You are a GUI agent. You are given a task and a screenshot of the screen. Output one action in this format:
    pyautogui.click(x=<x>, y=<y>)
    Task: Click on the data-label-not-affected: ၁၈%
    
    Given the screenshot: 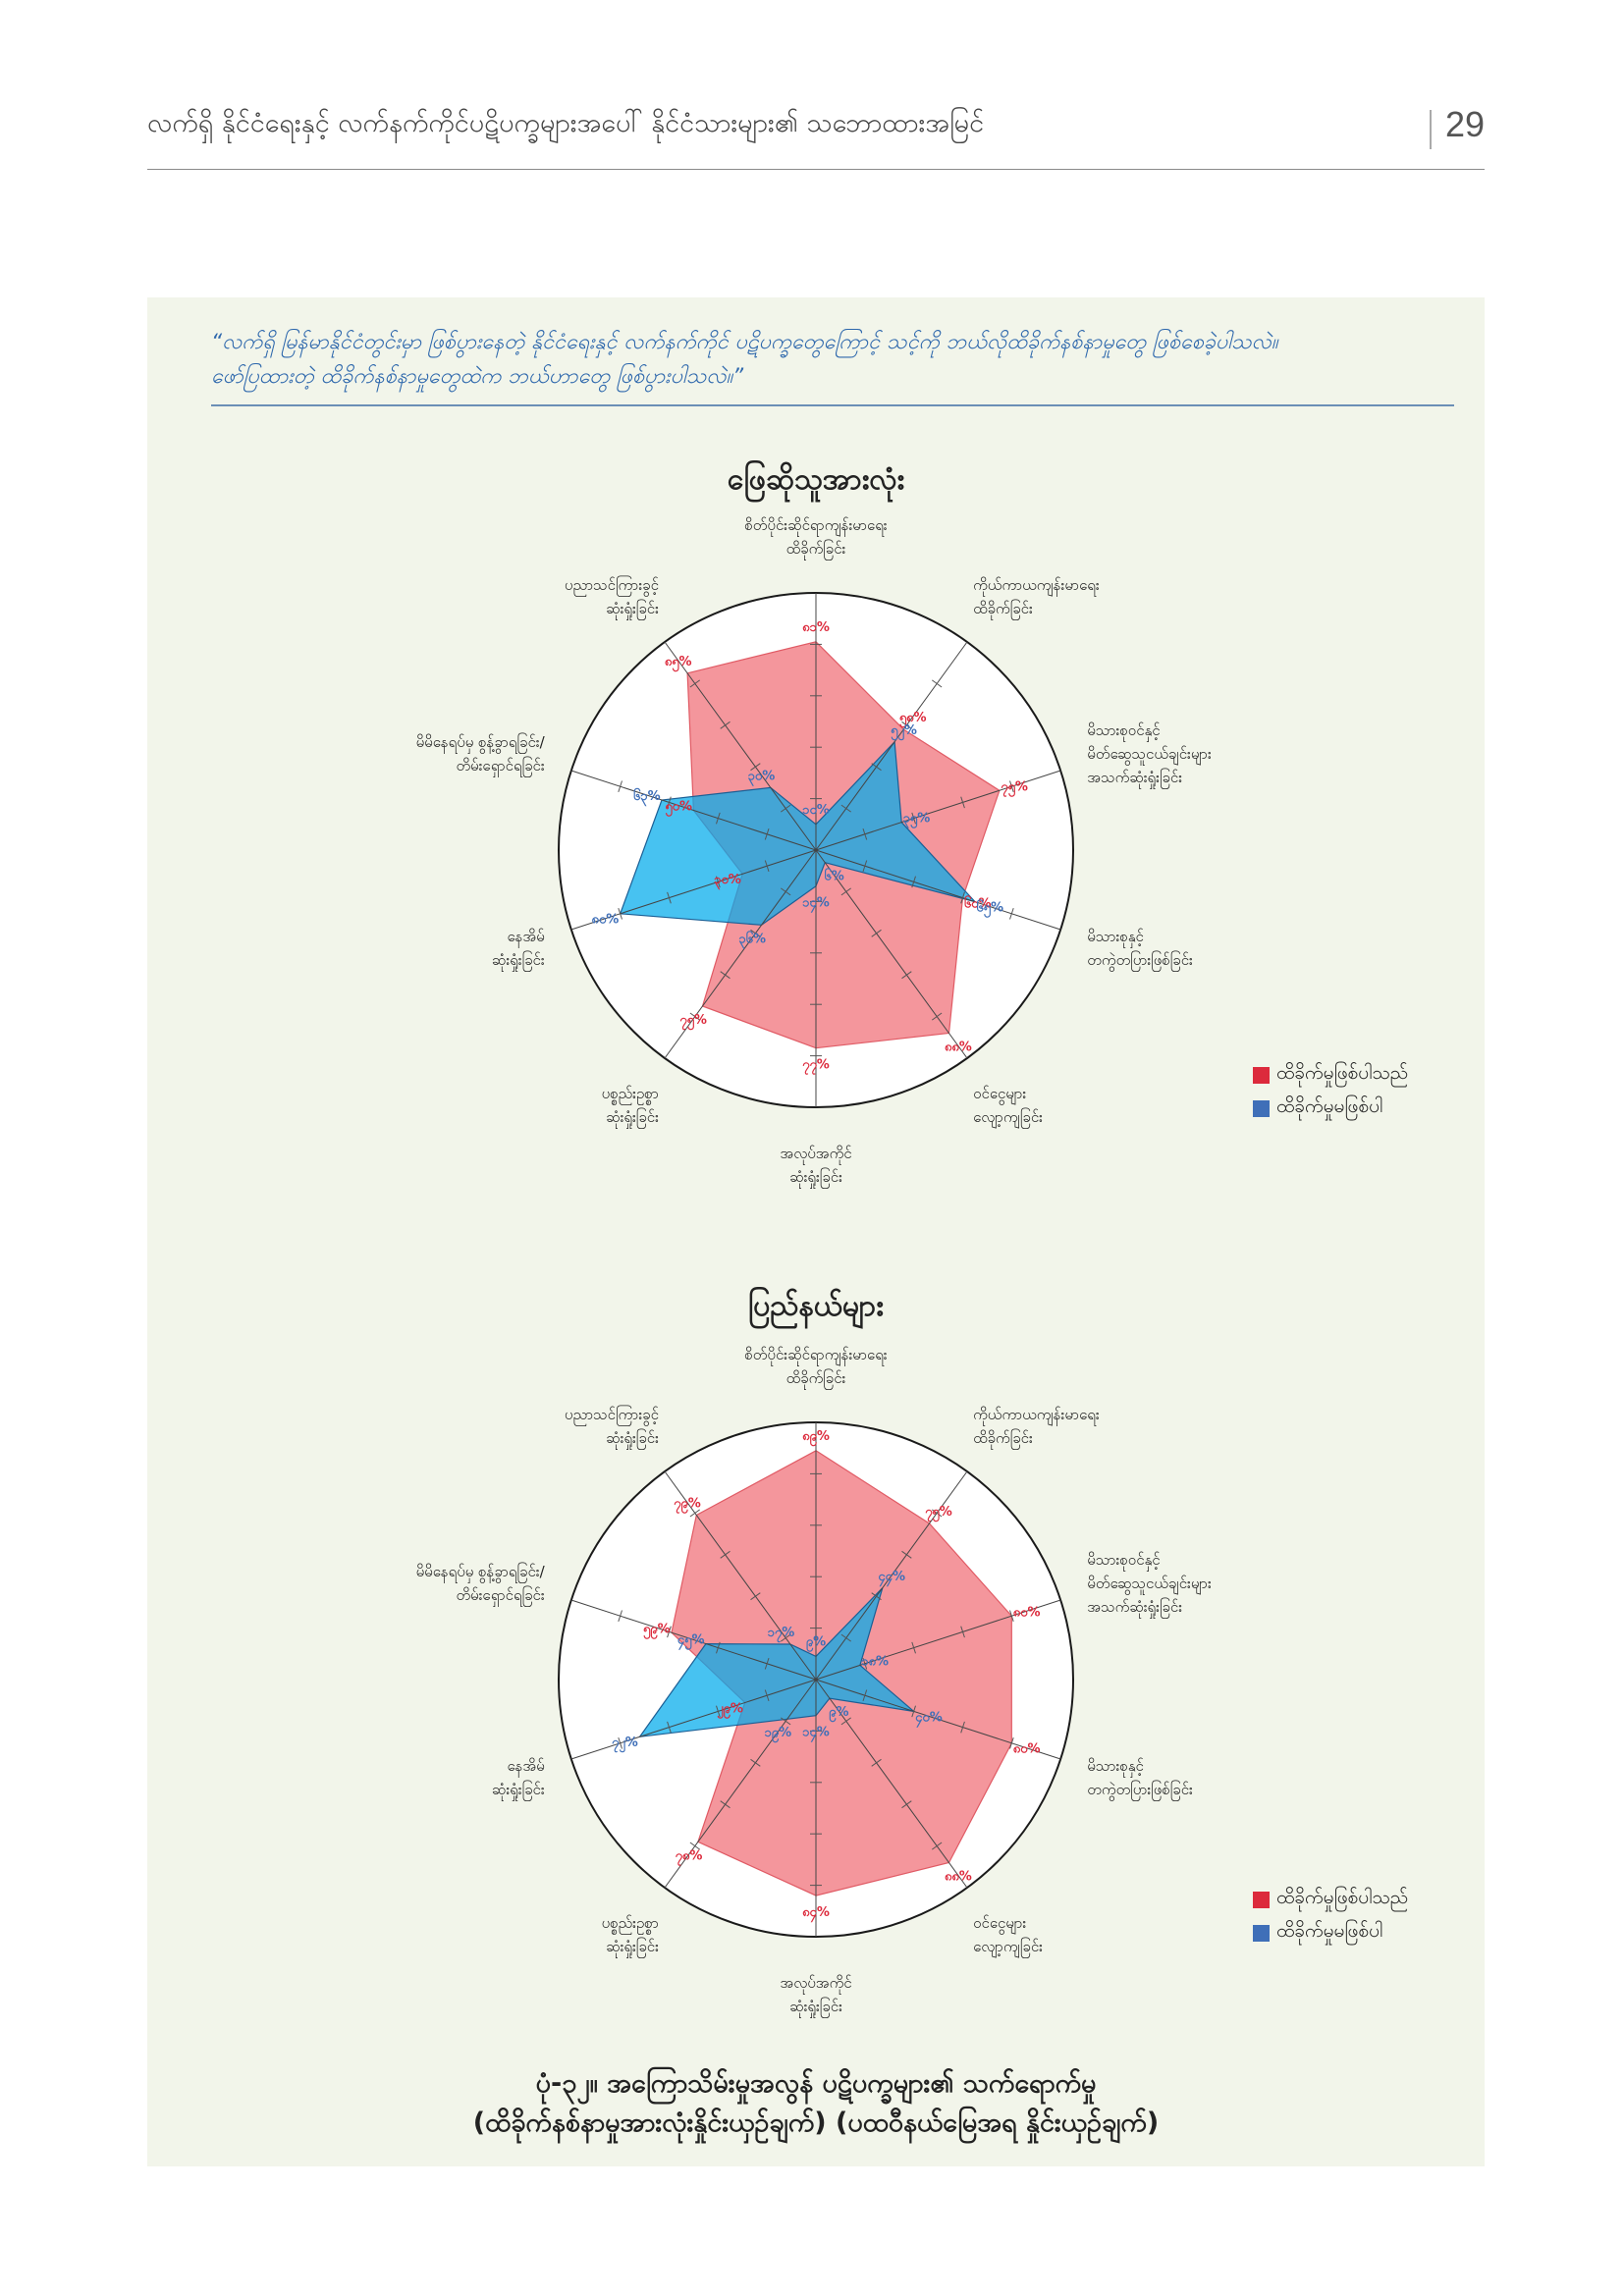 What is the action you would take?
    pyautogui.click(x=875, y=1662)
    